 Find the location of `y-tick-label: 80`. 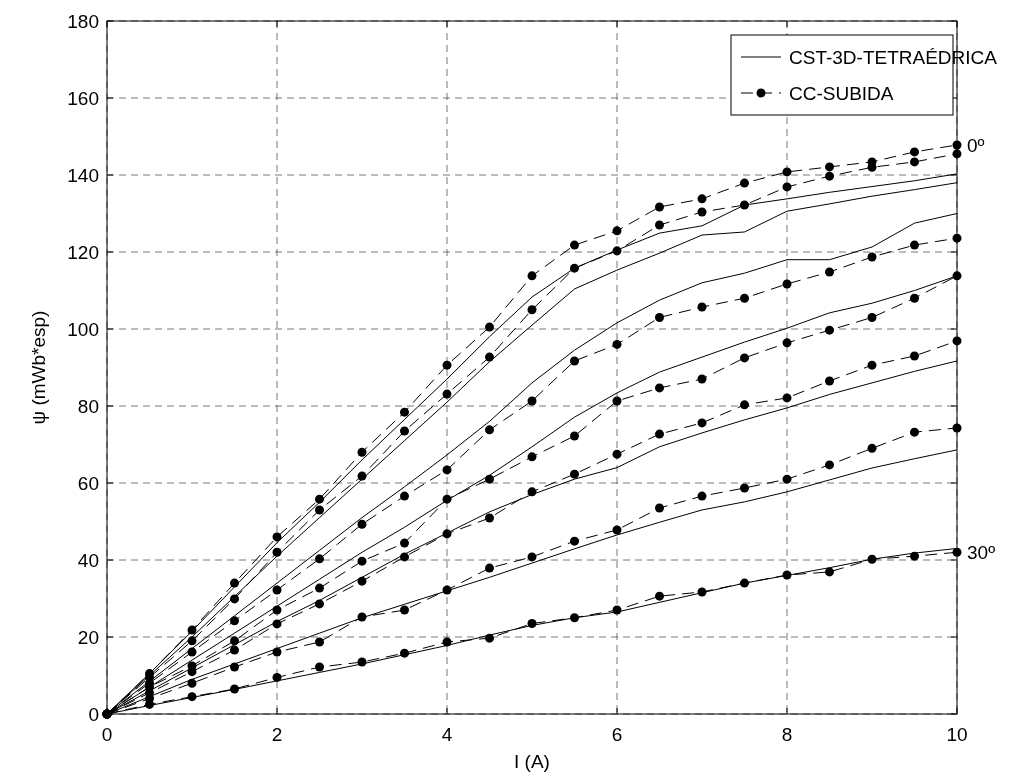

y-tick-label: 80 is located at coordinates (88, 406).